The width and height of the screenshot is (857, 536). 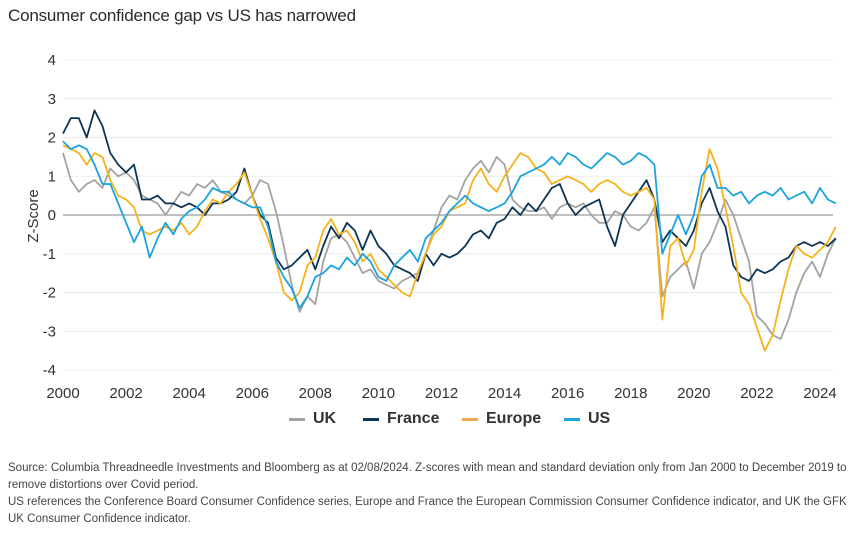 I want to click on legend-label-europe: Europe, so click(x=514, y=418).